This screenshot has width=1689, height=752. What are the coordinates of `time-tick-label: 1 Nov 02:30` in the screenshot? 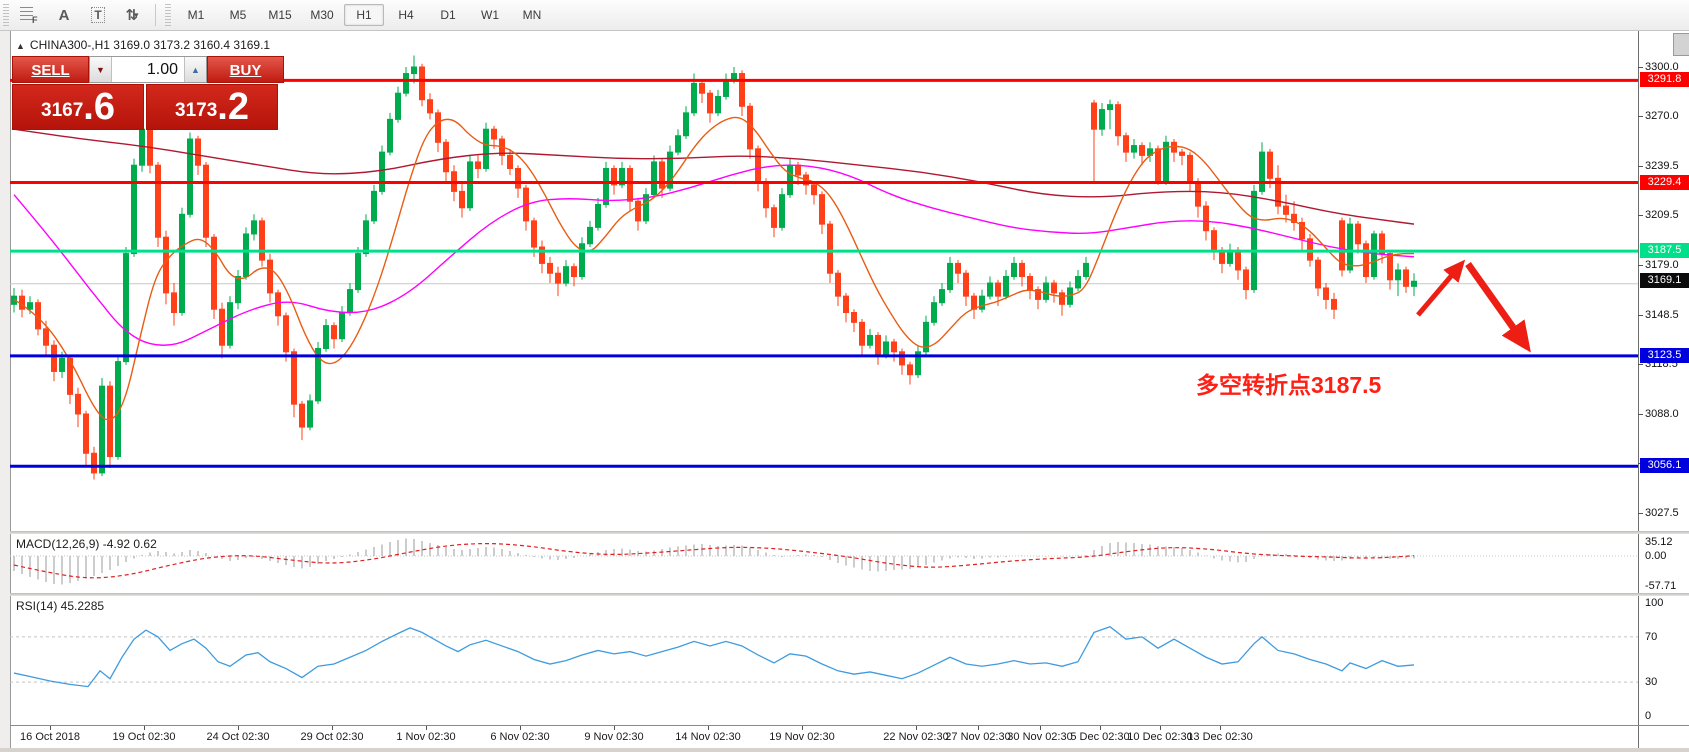 It's located at (426, 737).